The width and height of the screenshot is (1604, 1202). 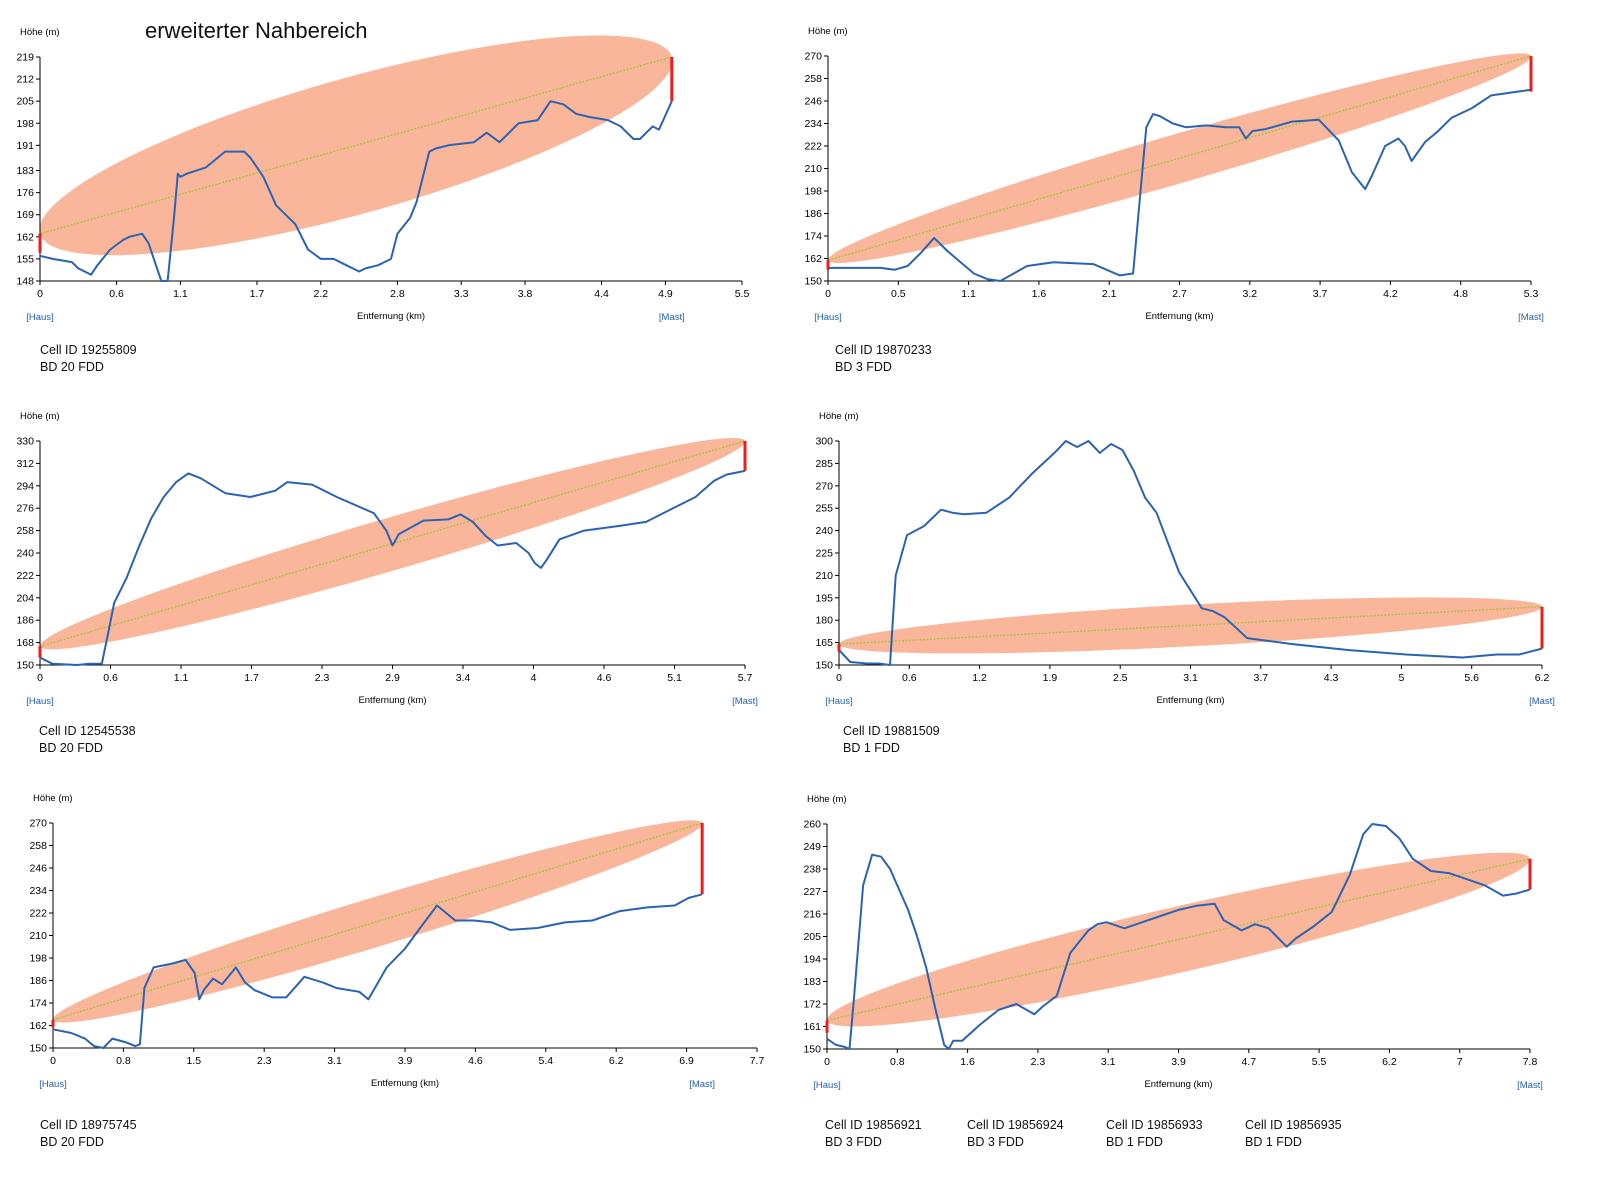 What do you see at coordinates (1260, 678) in the screenshot?
I see `x-tick-label: 3.7` at bounding box center [1260, 678].